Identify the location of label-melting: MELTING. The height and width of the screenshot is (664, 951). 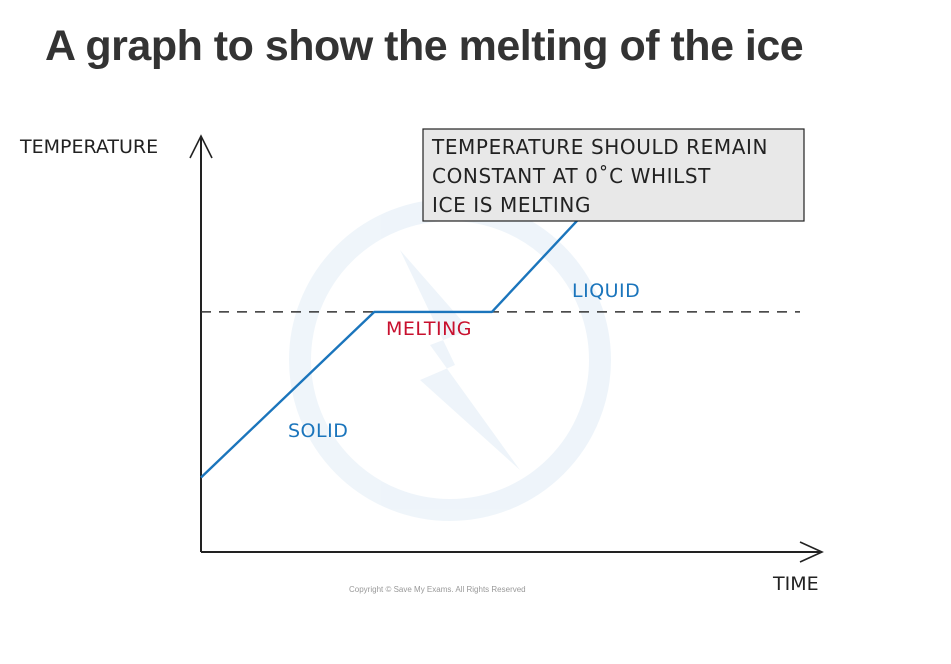
(429, 329).